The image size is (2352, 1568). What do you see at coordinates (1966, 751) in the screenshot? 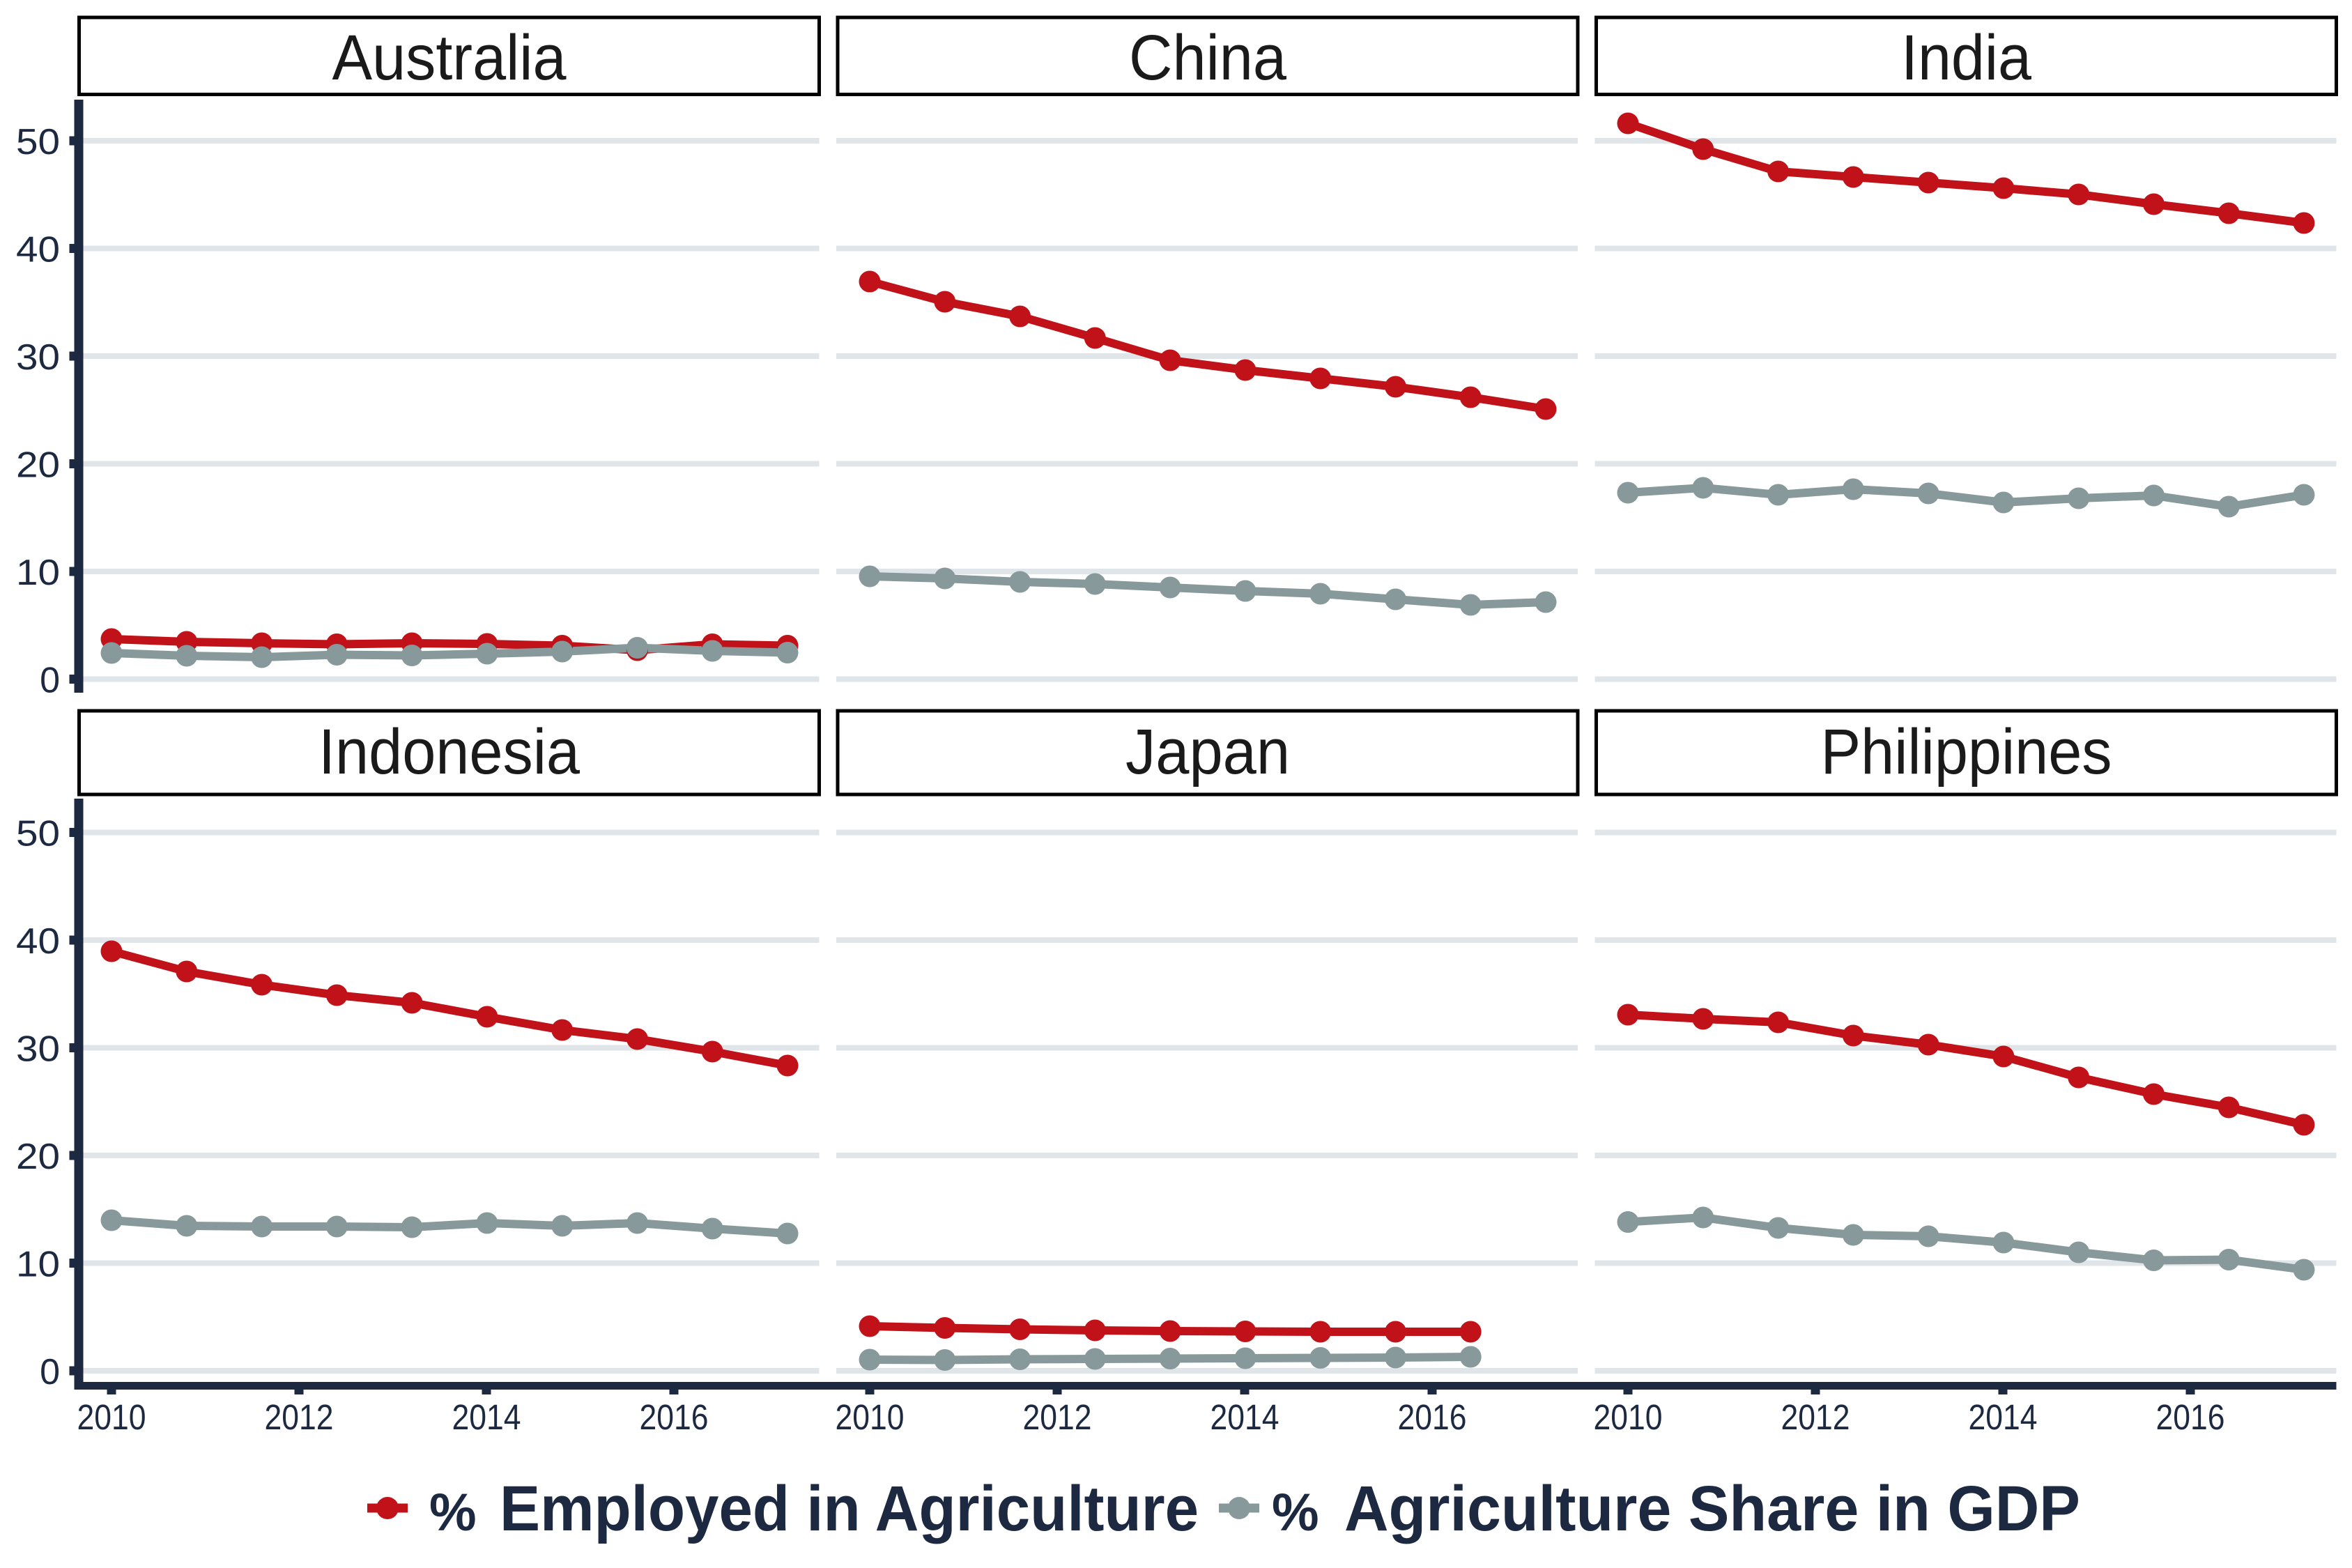
I see `svg-text: Philippines` at bounding box center [1966, 751].